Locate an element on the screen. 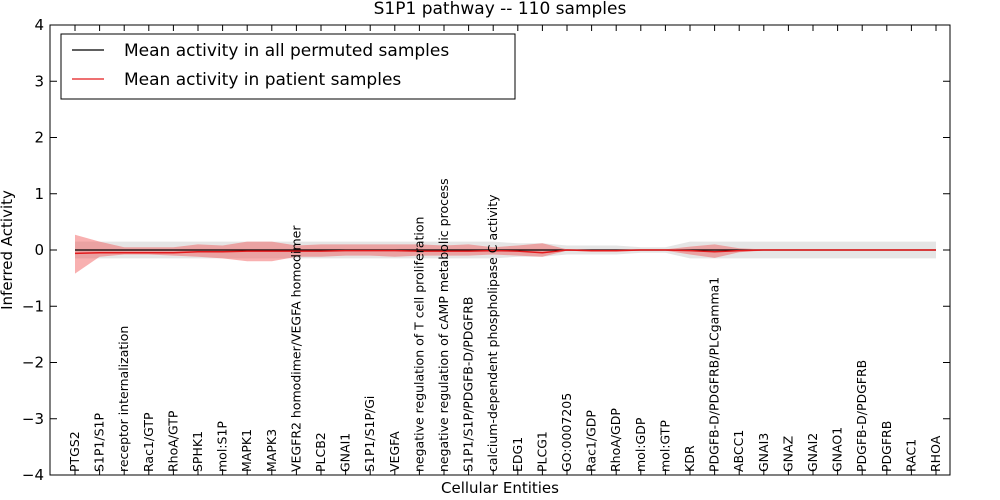  category-label: GNAI2 is located at coordinates (812, 452).